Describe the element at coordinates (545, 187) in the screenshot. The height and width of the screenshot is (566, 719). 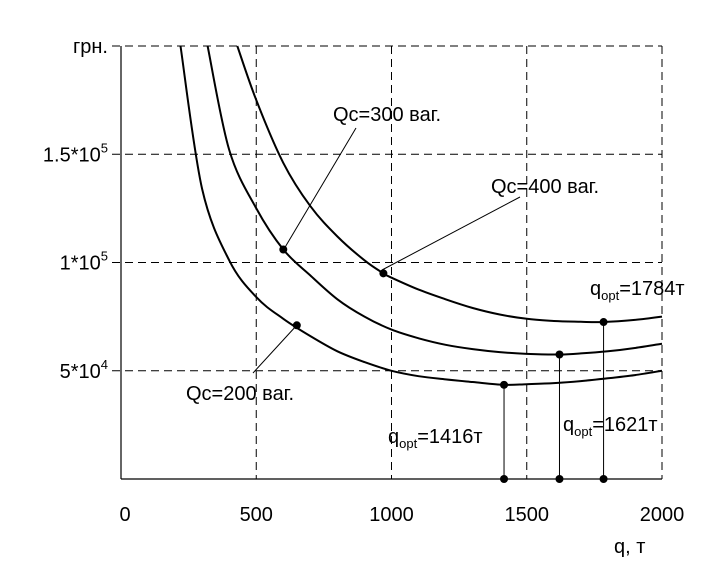
I see `annotation-qc400: Qc=400 ваг.` at that location.